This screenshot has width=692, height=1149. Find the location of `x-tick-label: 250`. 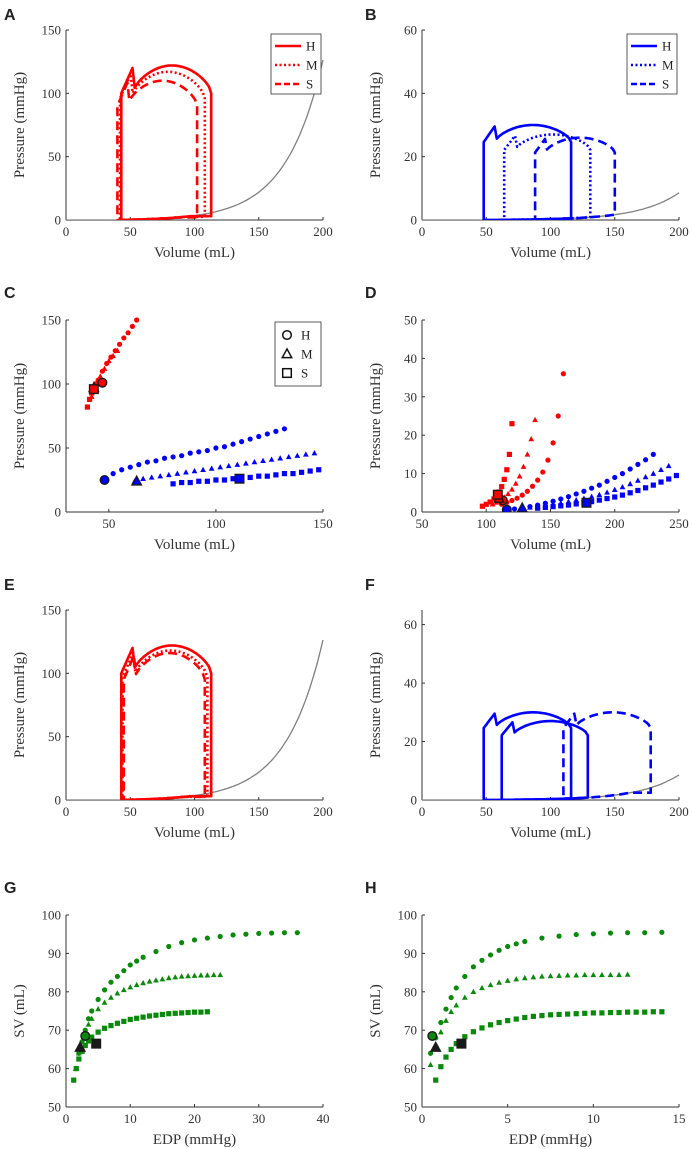

x-tick-label: 250 is located at coordinates (679, 523).